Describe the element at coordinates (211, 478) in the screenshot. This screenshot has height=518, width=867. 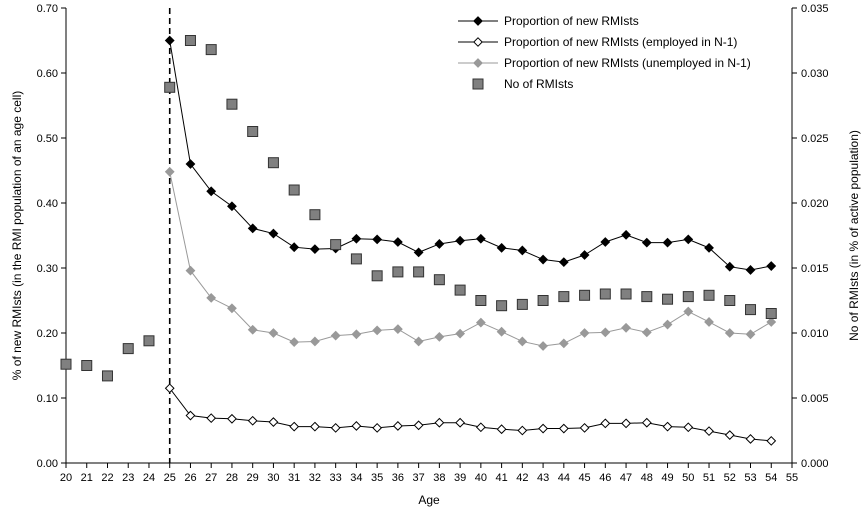
I see `x-tick-label: 27` at that location.